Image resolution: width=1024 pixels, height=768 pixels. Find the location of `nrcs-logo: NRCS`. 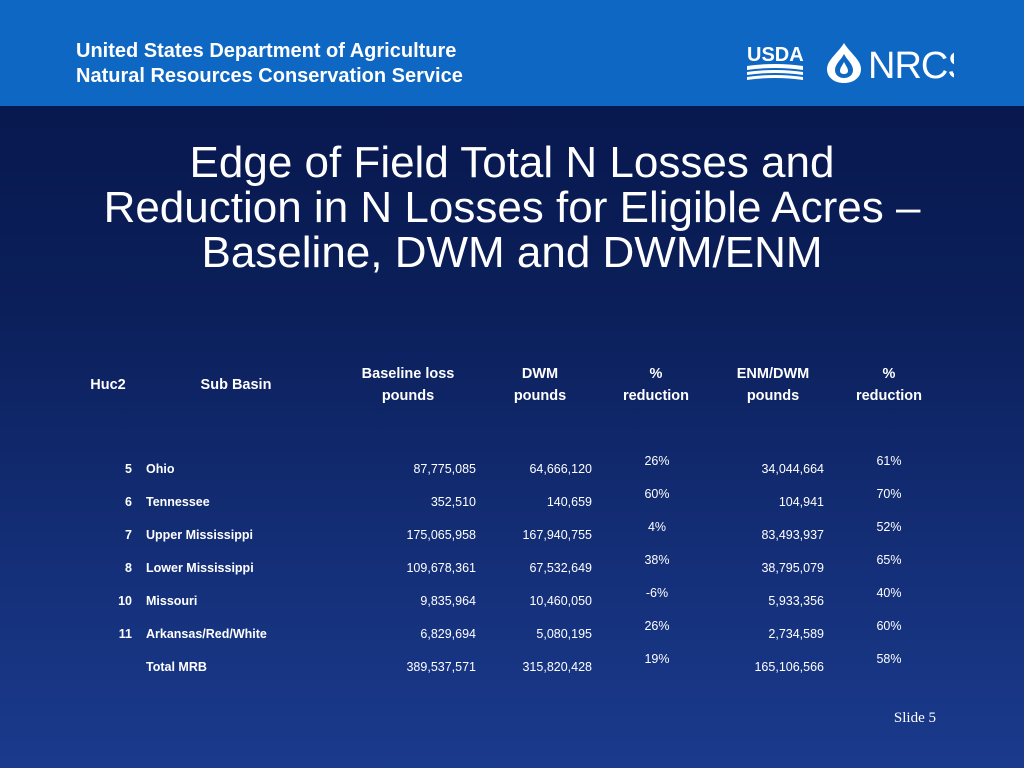

nrcs-logo: NRCS is located at coordinates (890, 63).